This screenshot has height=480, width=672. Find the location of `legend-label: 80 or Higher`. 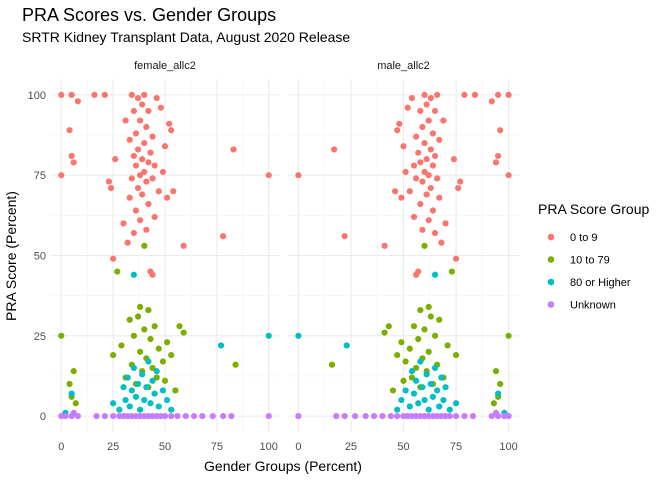

legend-label: 80 or Higher is located at coordinates (600, 283).